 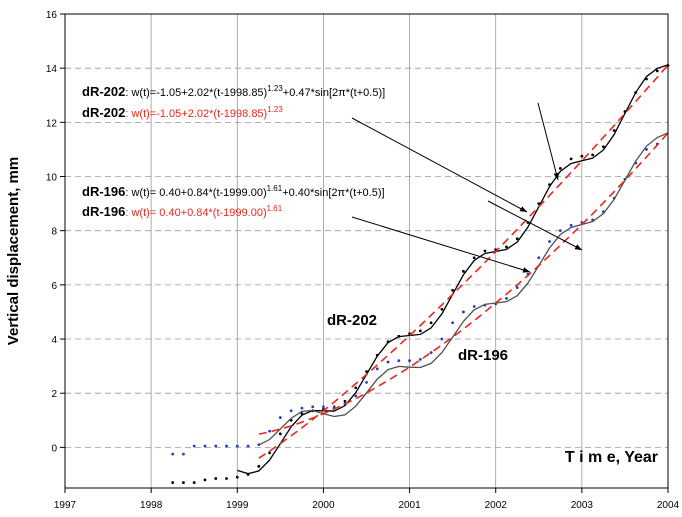 I want to click on x-tick-label: 2001, so click(x=409, y=505).